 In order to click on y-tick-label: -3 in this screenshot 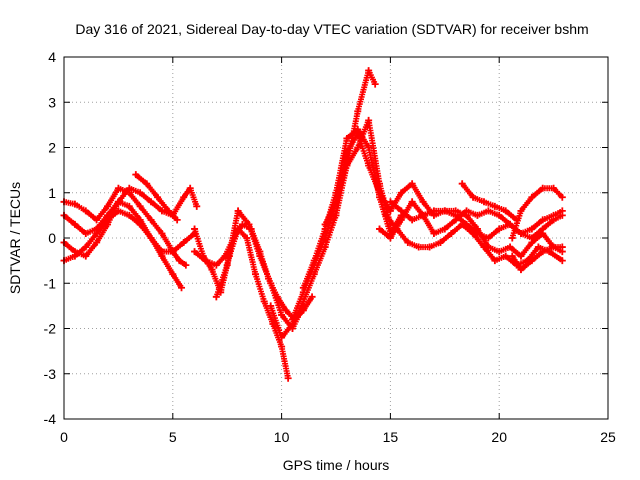, I will do `click(50, 374)`.